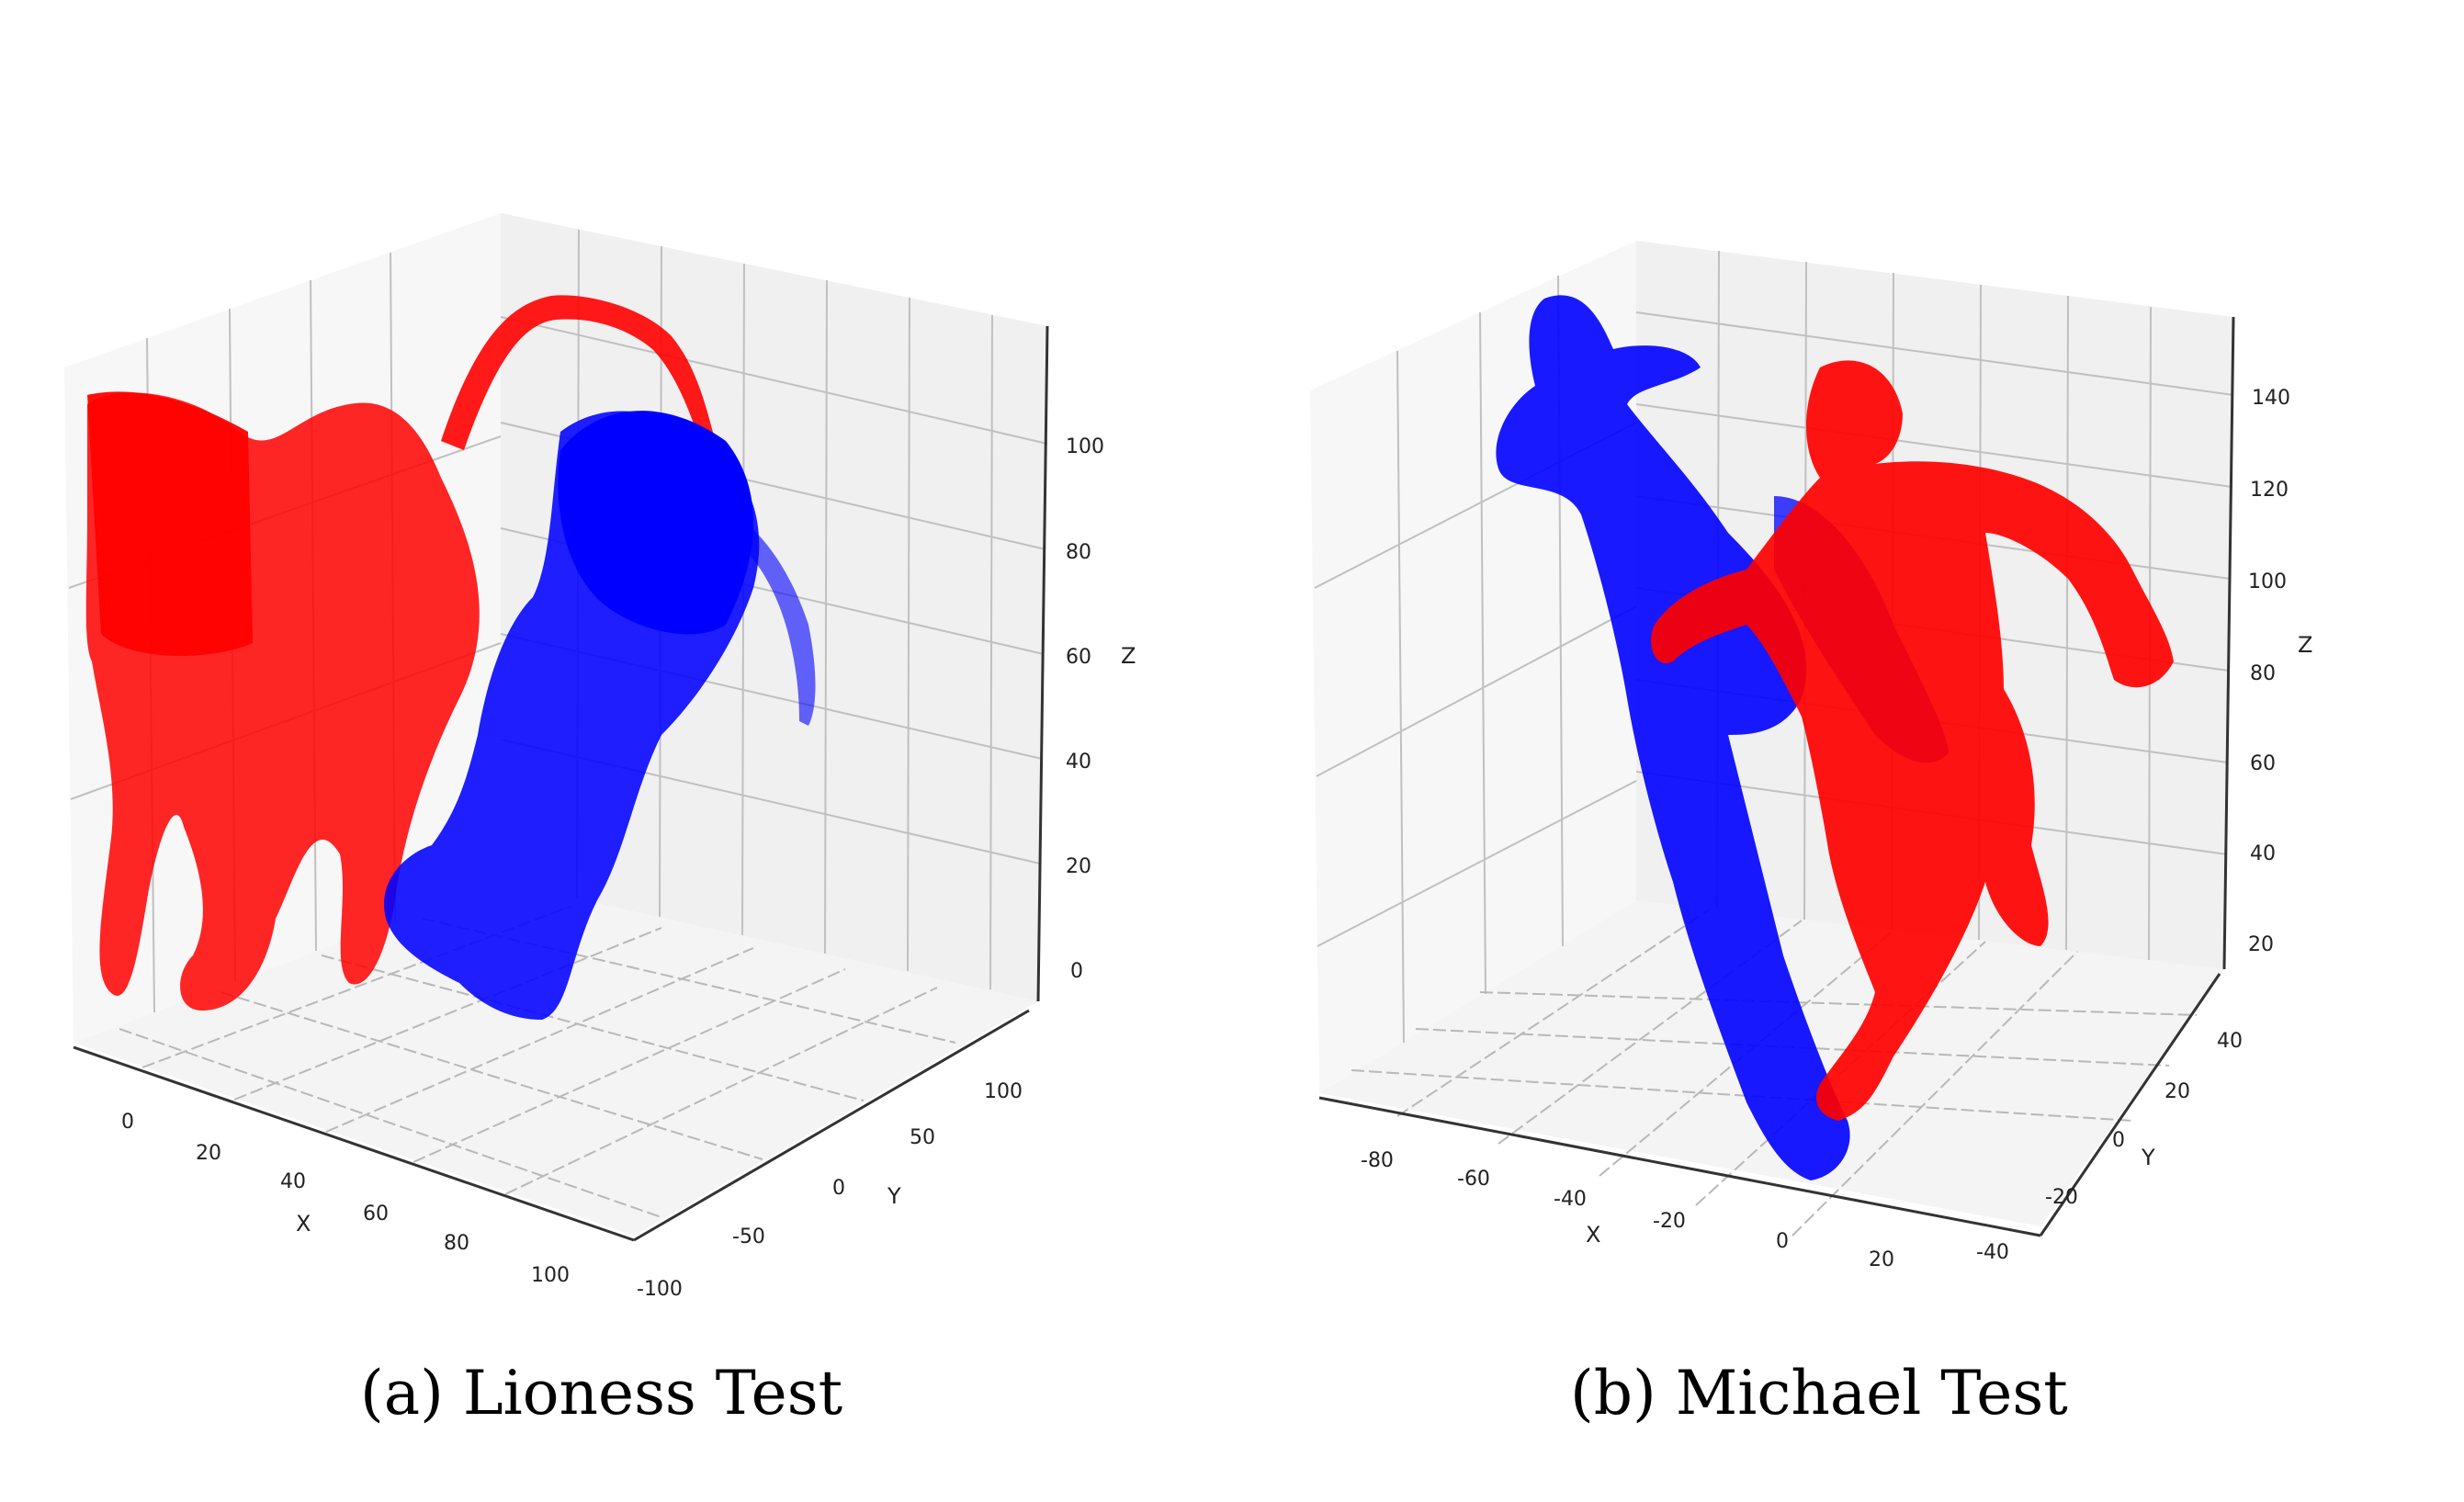  Describe the element at coordinates (1473, 1179) in the screenshot. I see `svg-text: -60` at that location.